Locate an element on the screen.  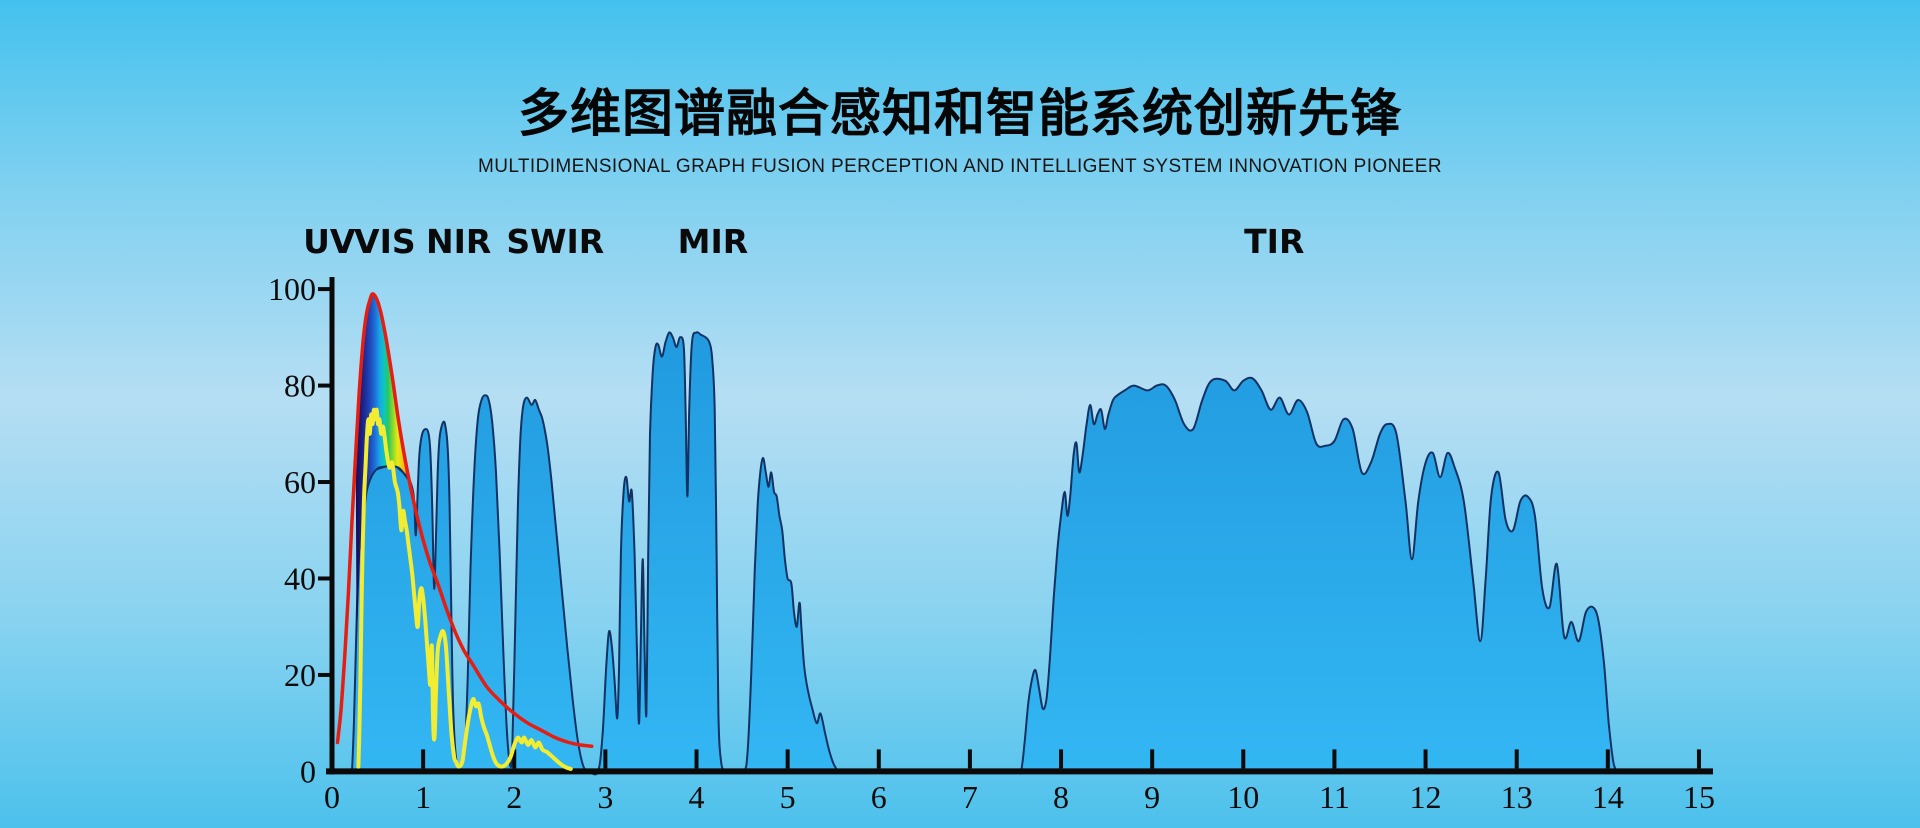
x-tick-label: 7 is located at coordinates (970, 797).